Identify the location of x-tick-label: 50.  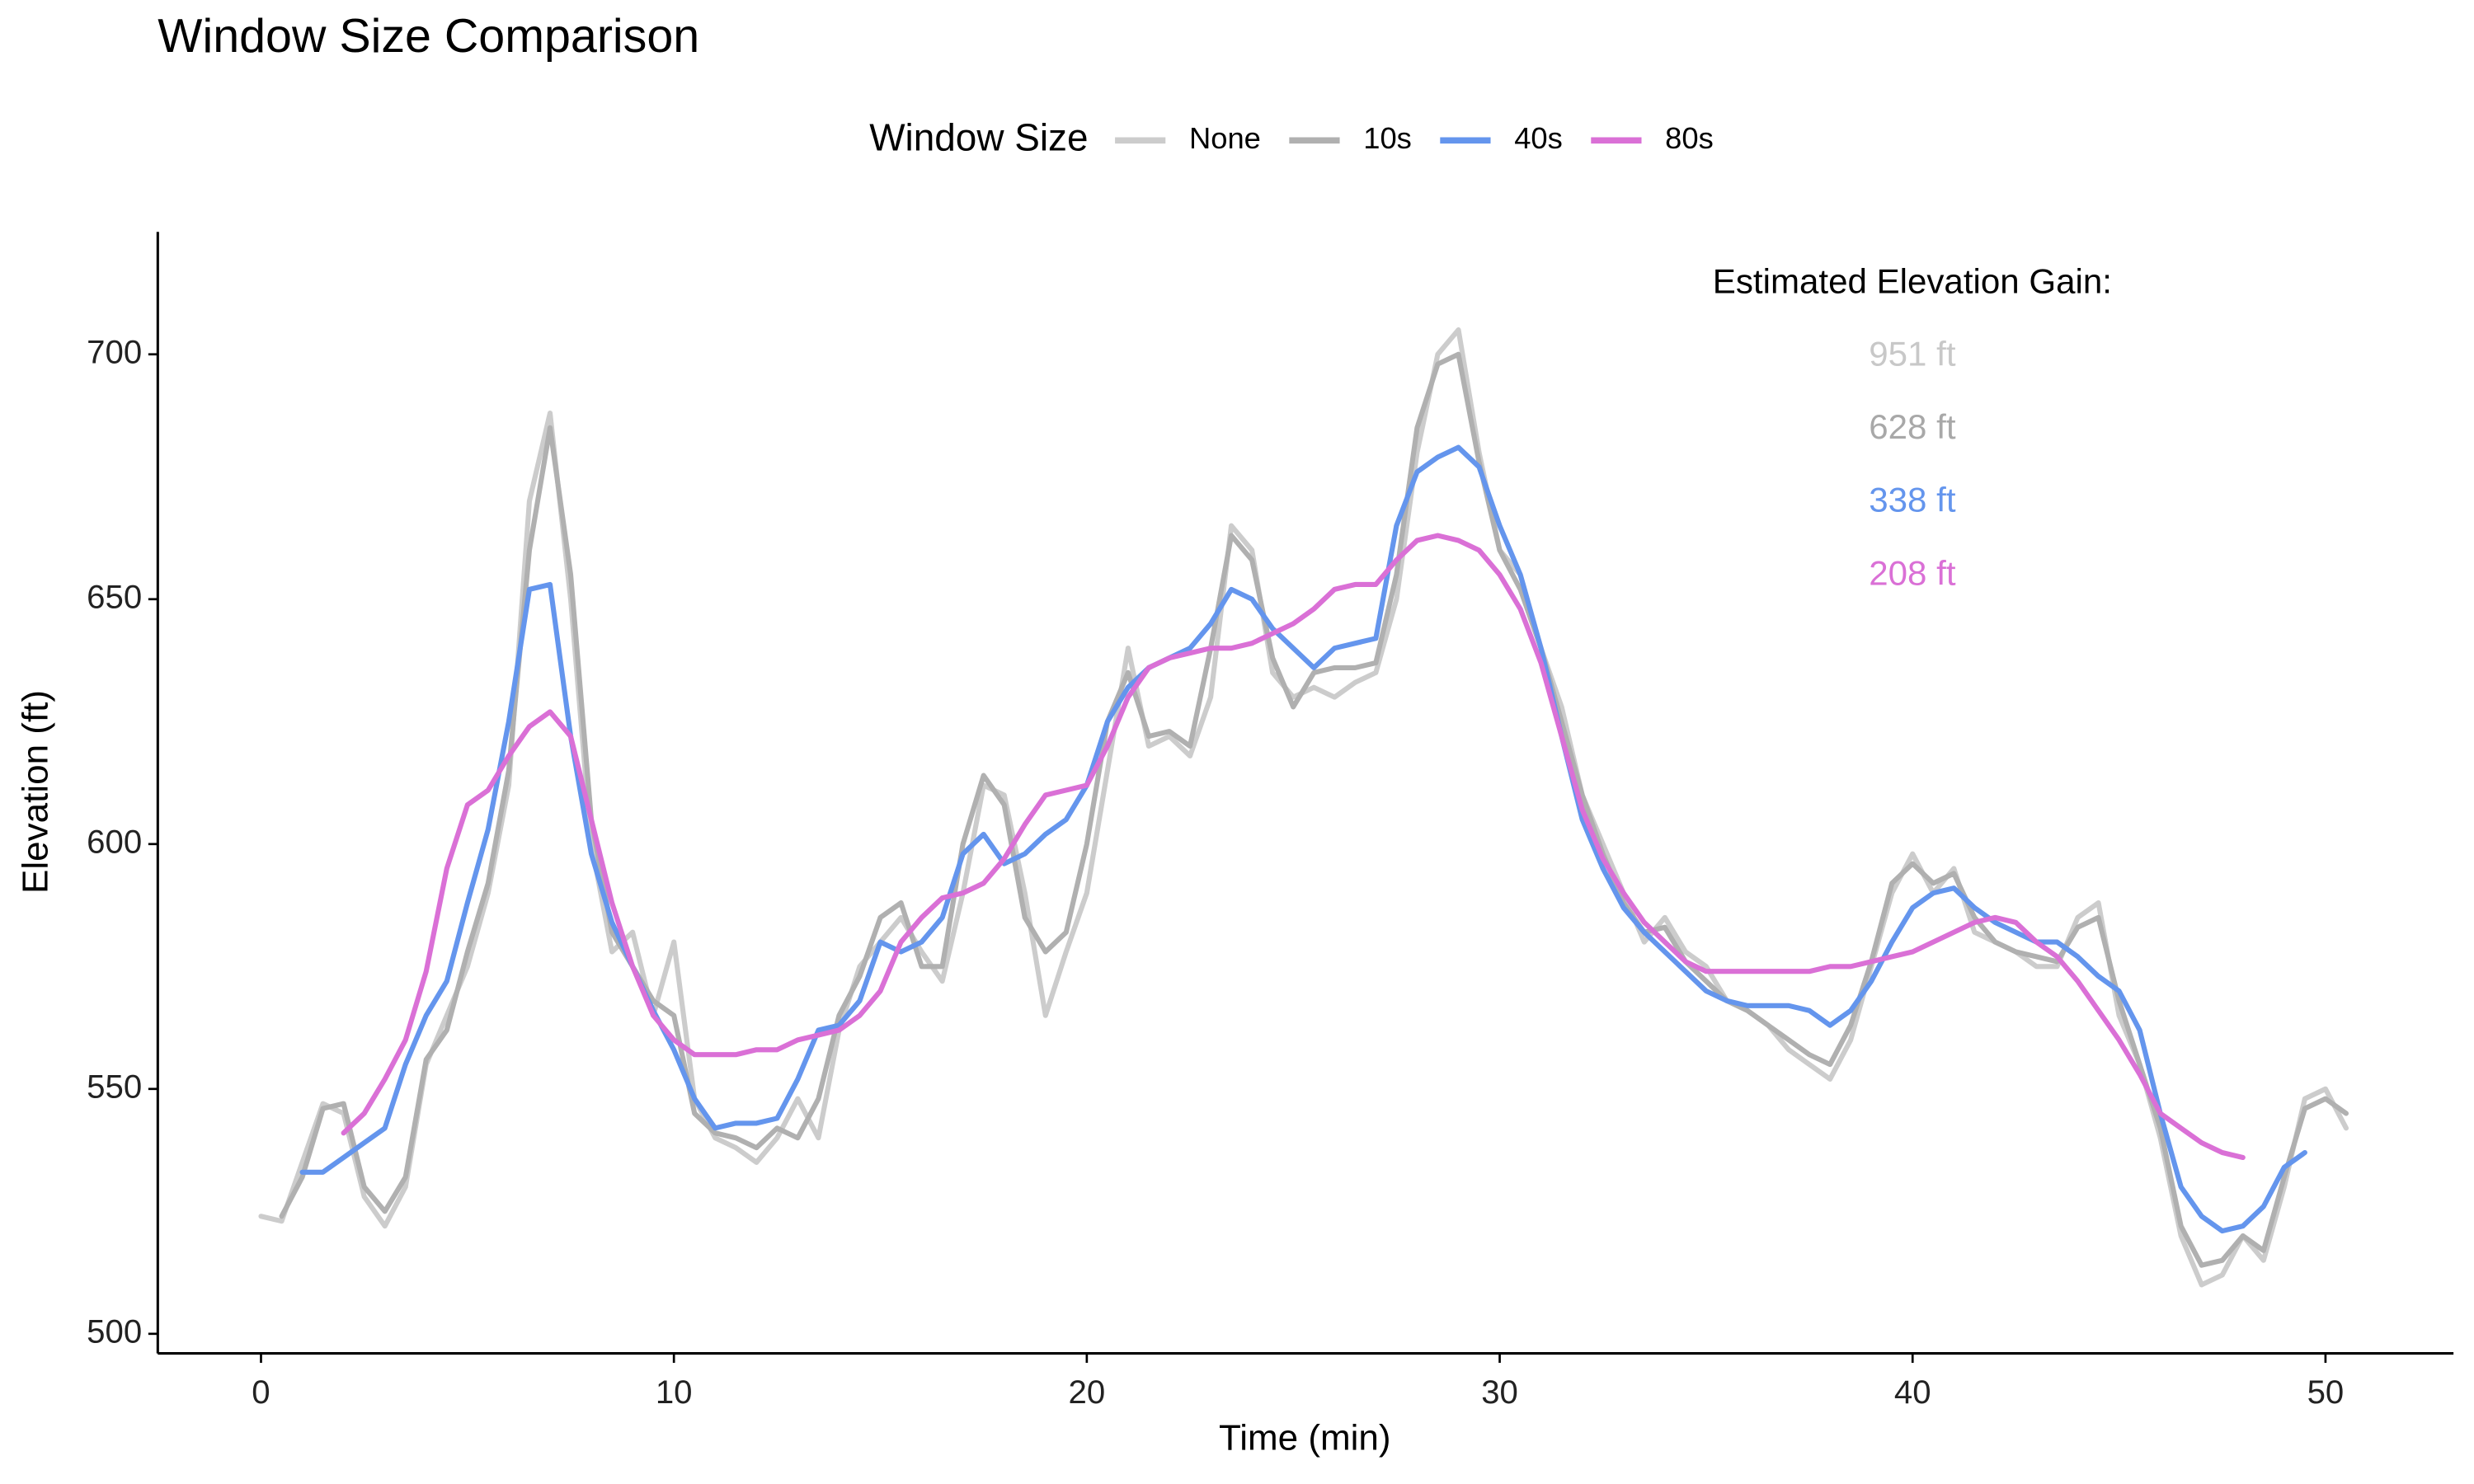
(2326, 1392).